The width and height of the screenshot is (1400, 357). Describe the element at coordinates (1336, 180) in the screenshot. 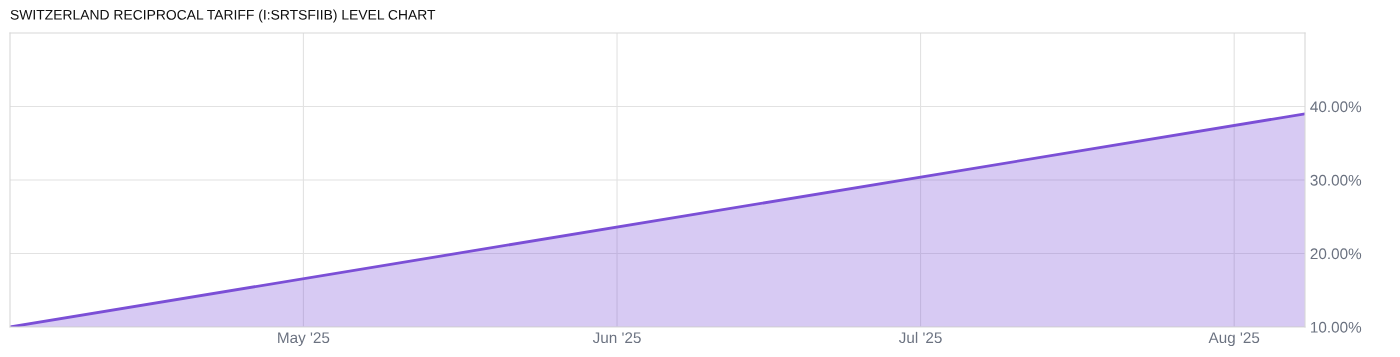

I see `y-tick-label: 30.00%` at that location.